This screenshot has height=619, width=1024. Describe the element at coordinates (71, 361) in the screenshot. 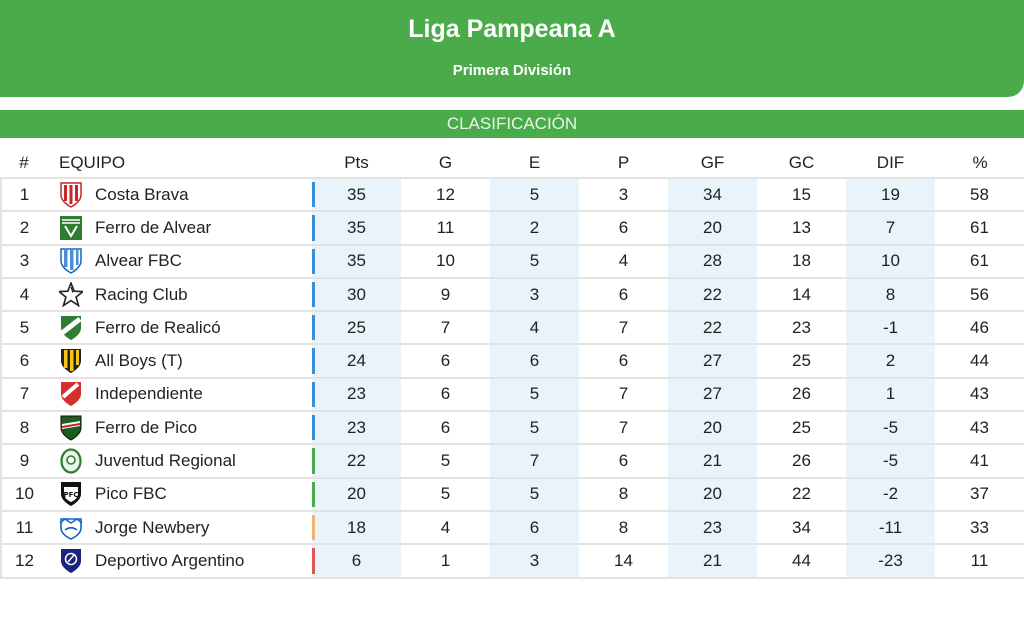

I see `all-boys-crest-icon` at that location.